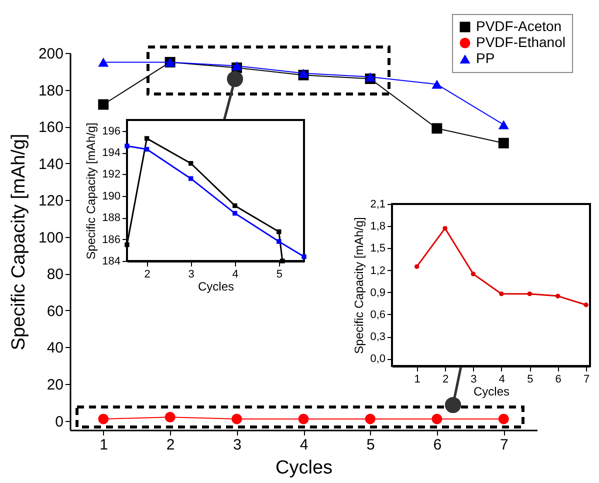  What do you see at coordinates (378, 359) in the screenshot?
I see `y-tick-label: 0,0` at bounding box center [378, 359].